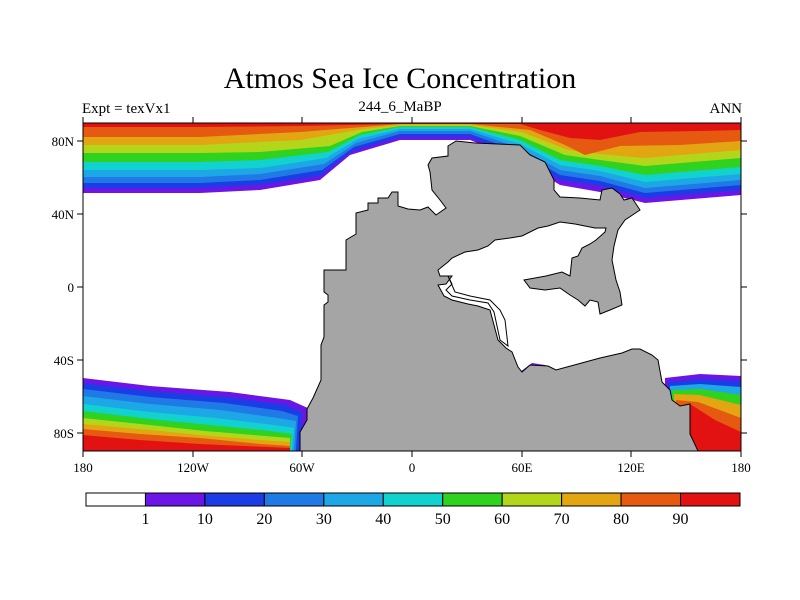 This screenshot has width=800, height=600. What do you see at coordinates (383, 519) in the screenshot?
I see `colorbar-label: 40` at bounding box center [383, 519].